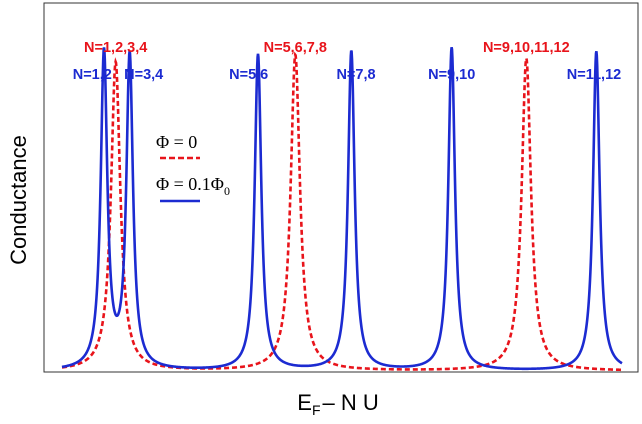 This screenshot has width=642, height=424. What do you see at coordinates (190, 184) in the screenshot?
I see `legend-label-flux-nonzero-main: Φ = 0.1Φ` at bounding box center [190, 184].